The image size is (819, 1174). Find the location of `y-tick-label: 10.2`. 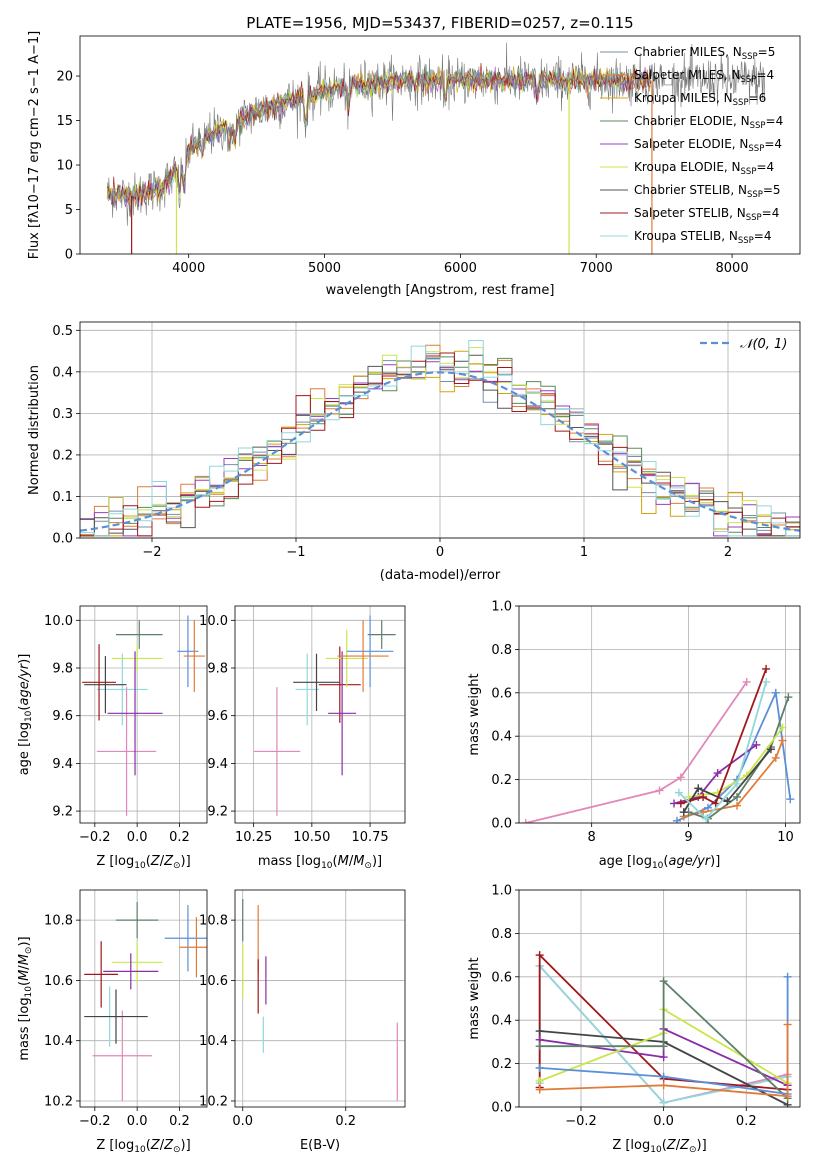

y-tick-label: 10.2 is located at coordinates (58, 1101).